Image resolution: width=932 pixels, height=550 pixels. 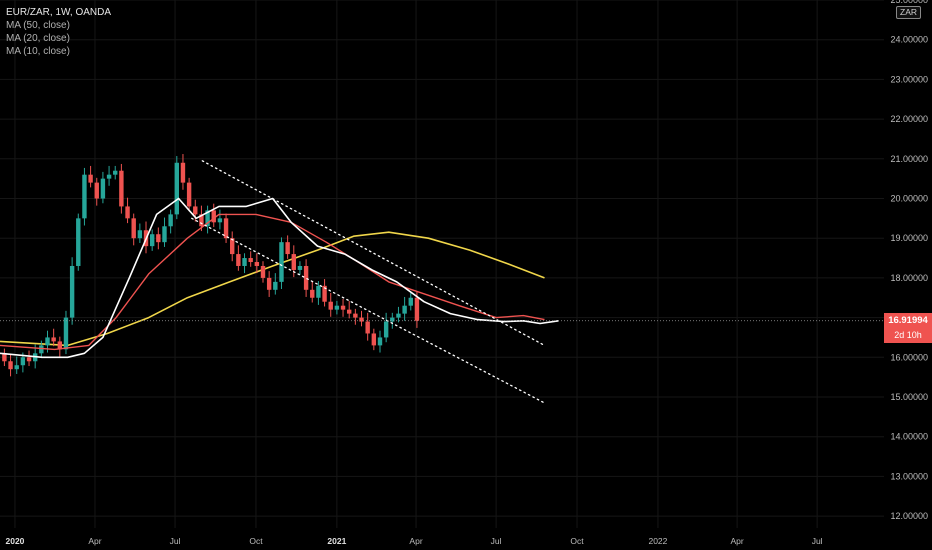 I want to click on price-tick-label: 13.00000, so click(x=909, y=476).